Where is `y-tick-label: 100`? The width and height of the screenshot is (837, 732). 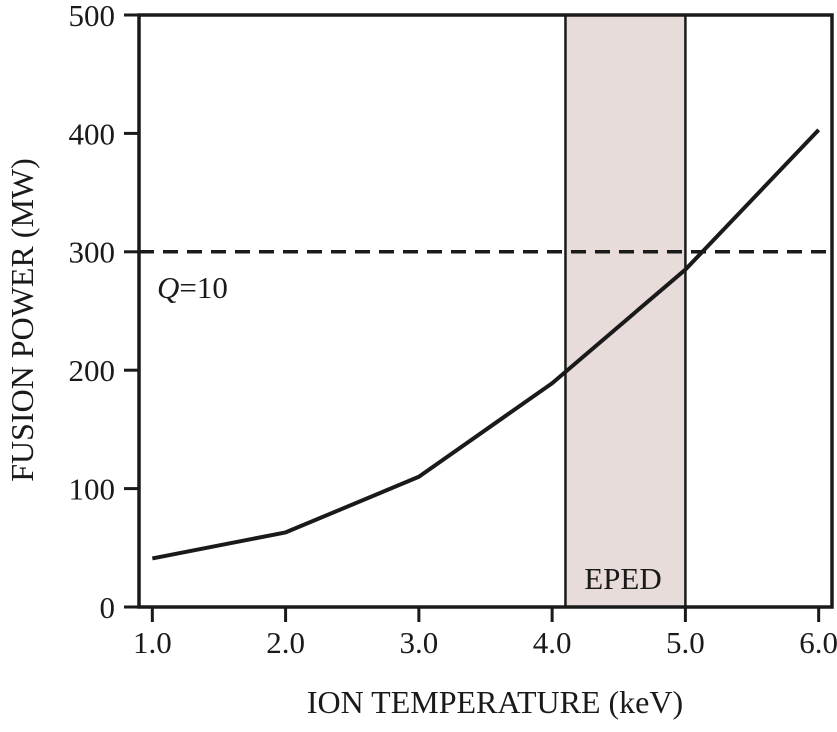
y-tick-label: 100 is located at coordinates (92, 488).